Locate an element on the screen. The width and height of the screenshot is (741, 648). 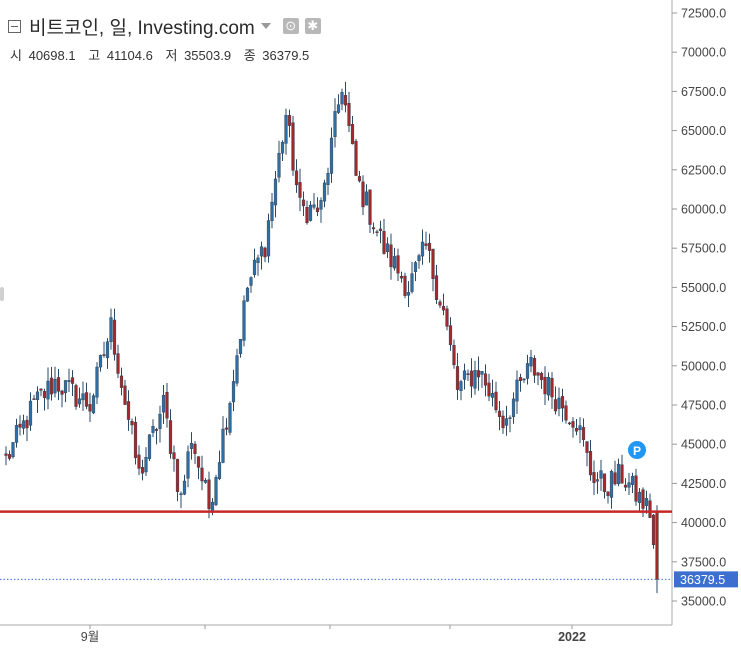
y-tick-label: 50000.0 is located at coordinates (703, 366).